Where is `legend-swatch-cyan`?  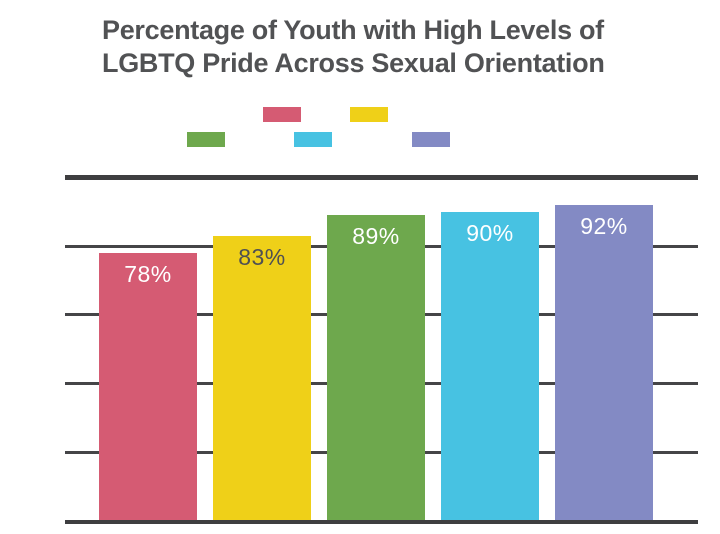
legend-swatch-cyan is located at coordinates (313, 139).